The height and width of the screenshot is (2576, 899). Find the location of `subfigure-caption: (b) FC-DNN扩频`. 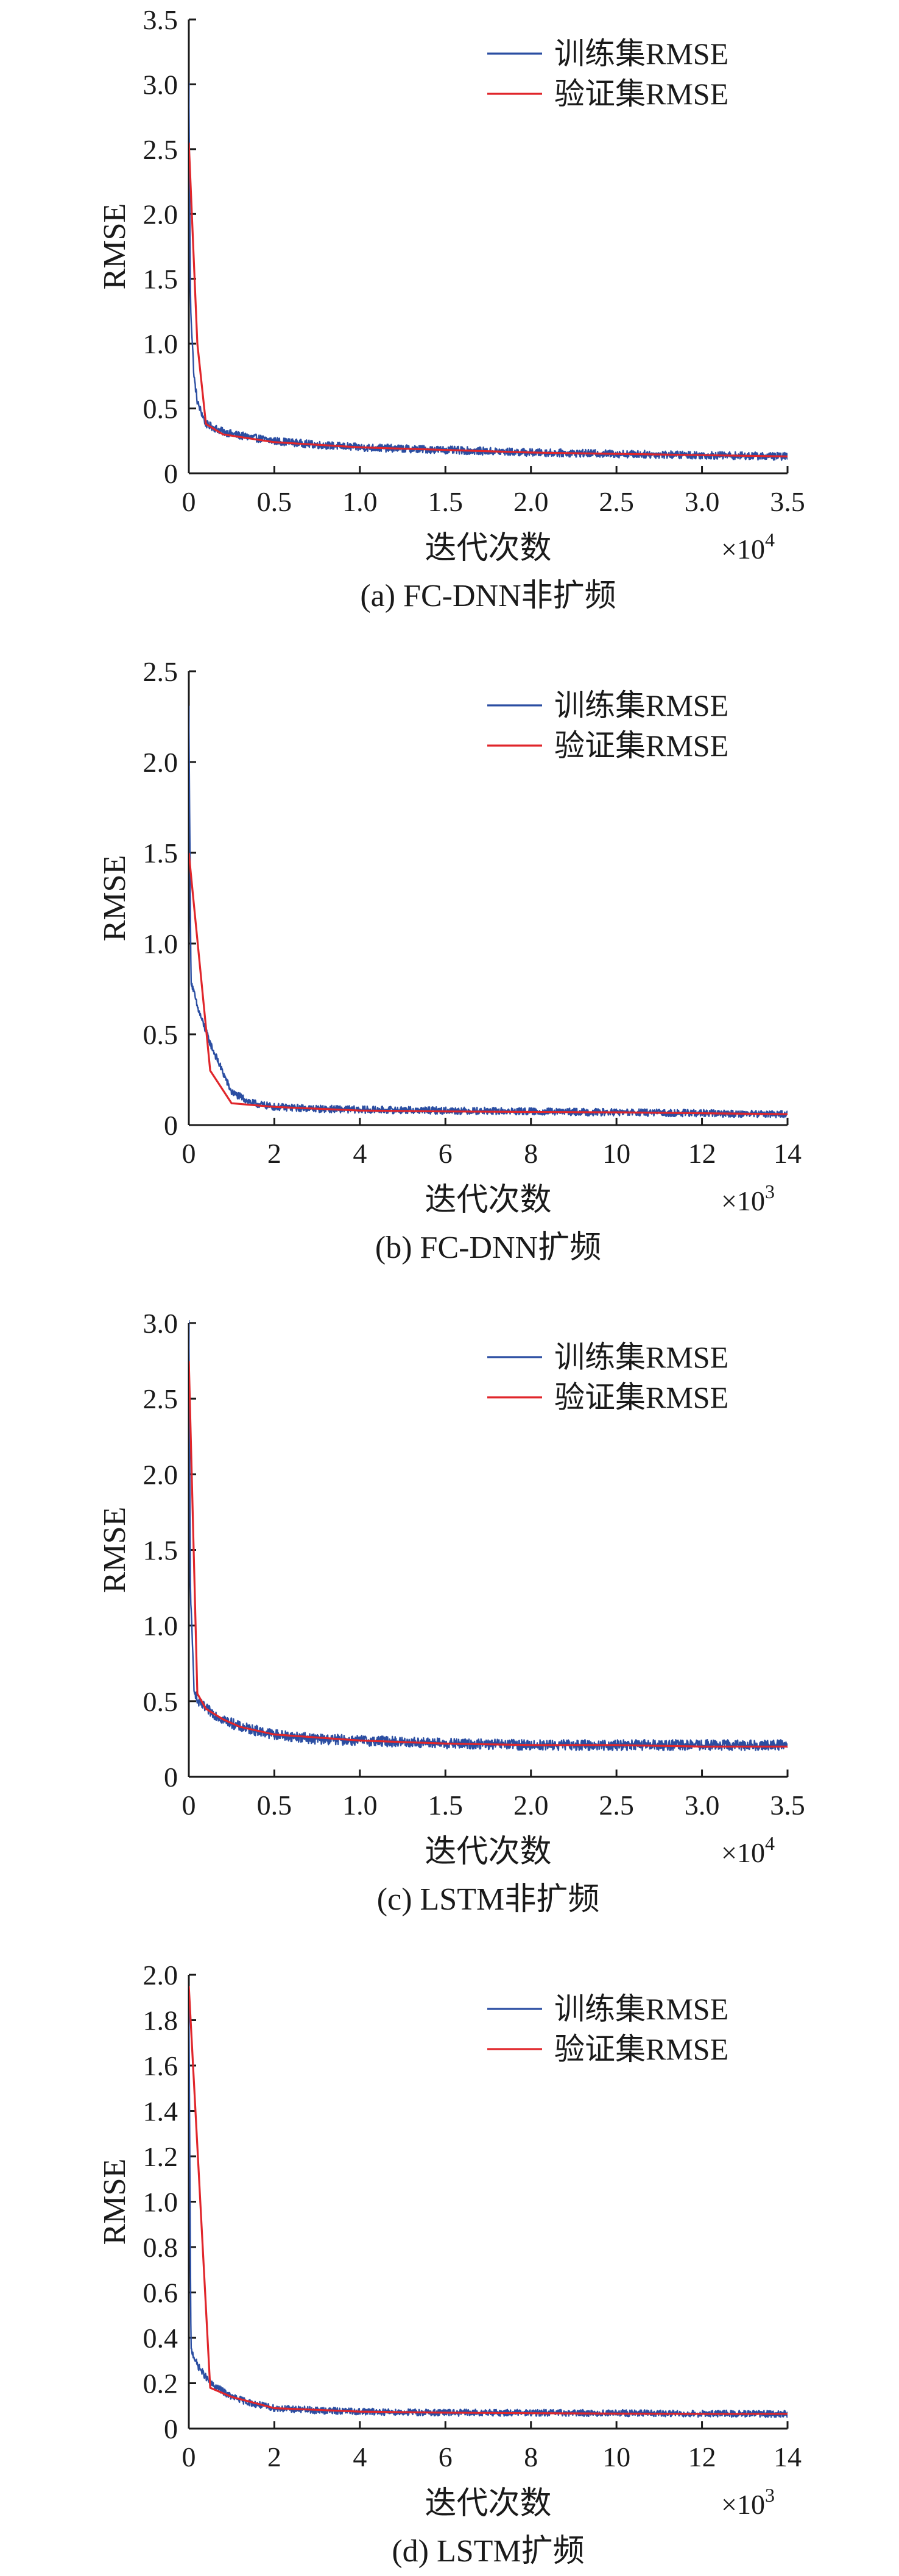

subfigure-caption: (b) FC-DNN扩频 is located at coordinates (488, 1247).